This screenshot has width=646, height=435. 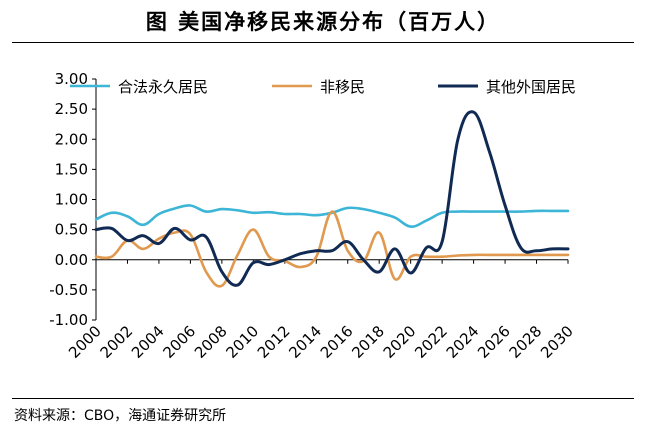 I want to click on x-tick-label: 2026, so click(x=494, y=342).